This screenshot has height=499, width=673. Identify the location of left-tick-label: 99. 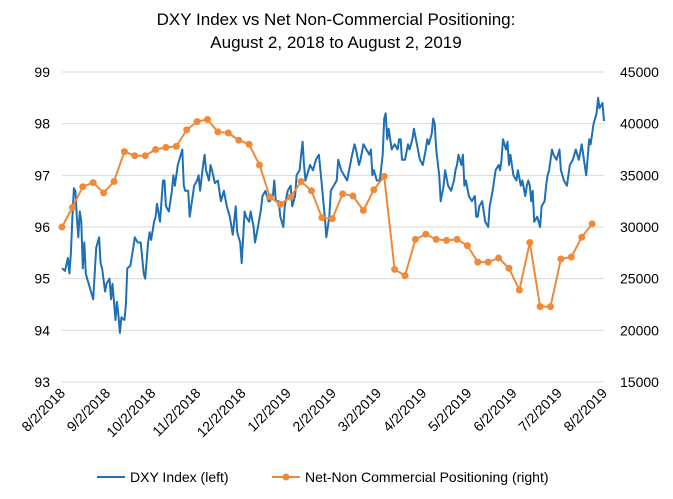
(42, 72).